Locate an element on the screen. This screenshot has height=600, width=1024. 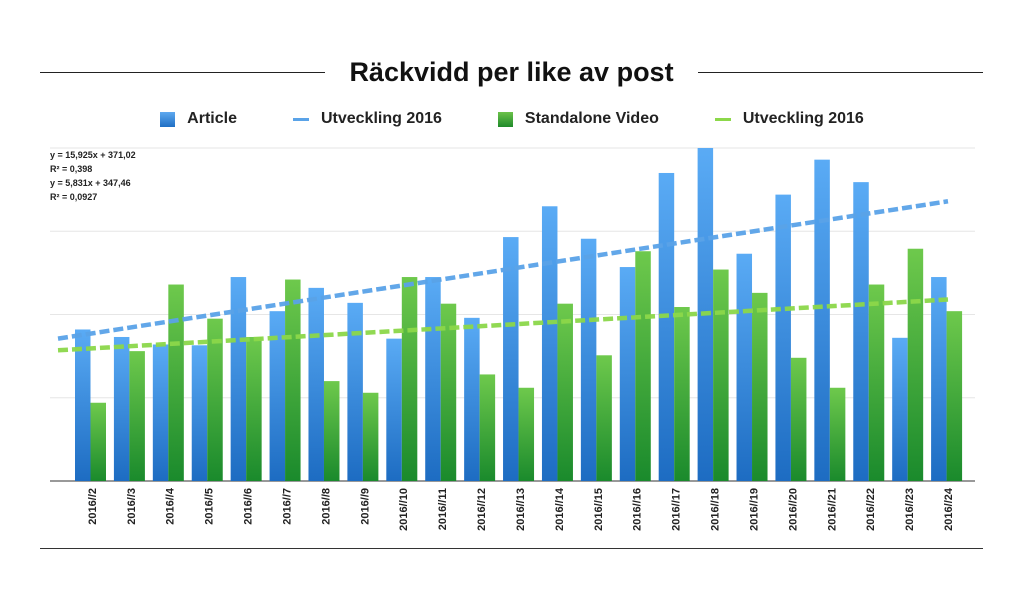
x-tick-label: 2016//7 is located at coordinates (287, 506).